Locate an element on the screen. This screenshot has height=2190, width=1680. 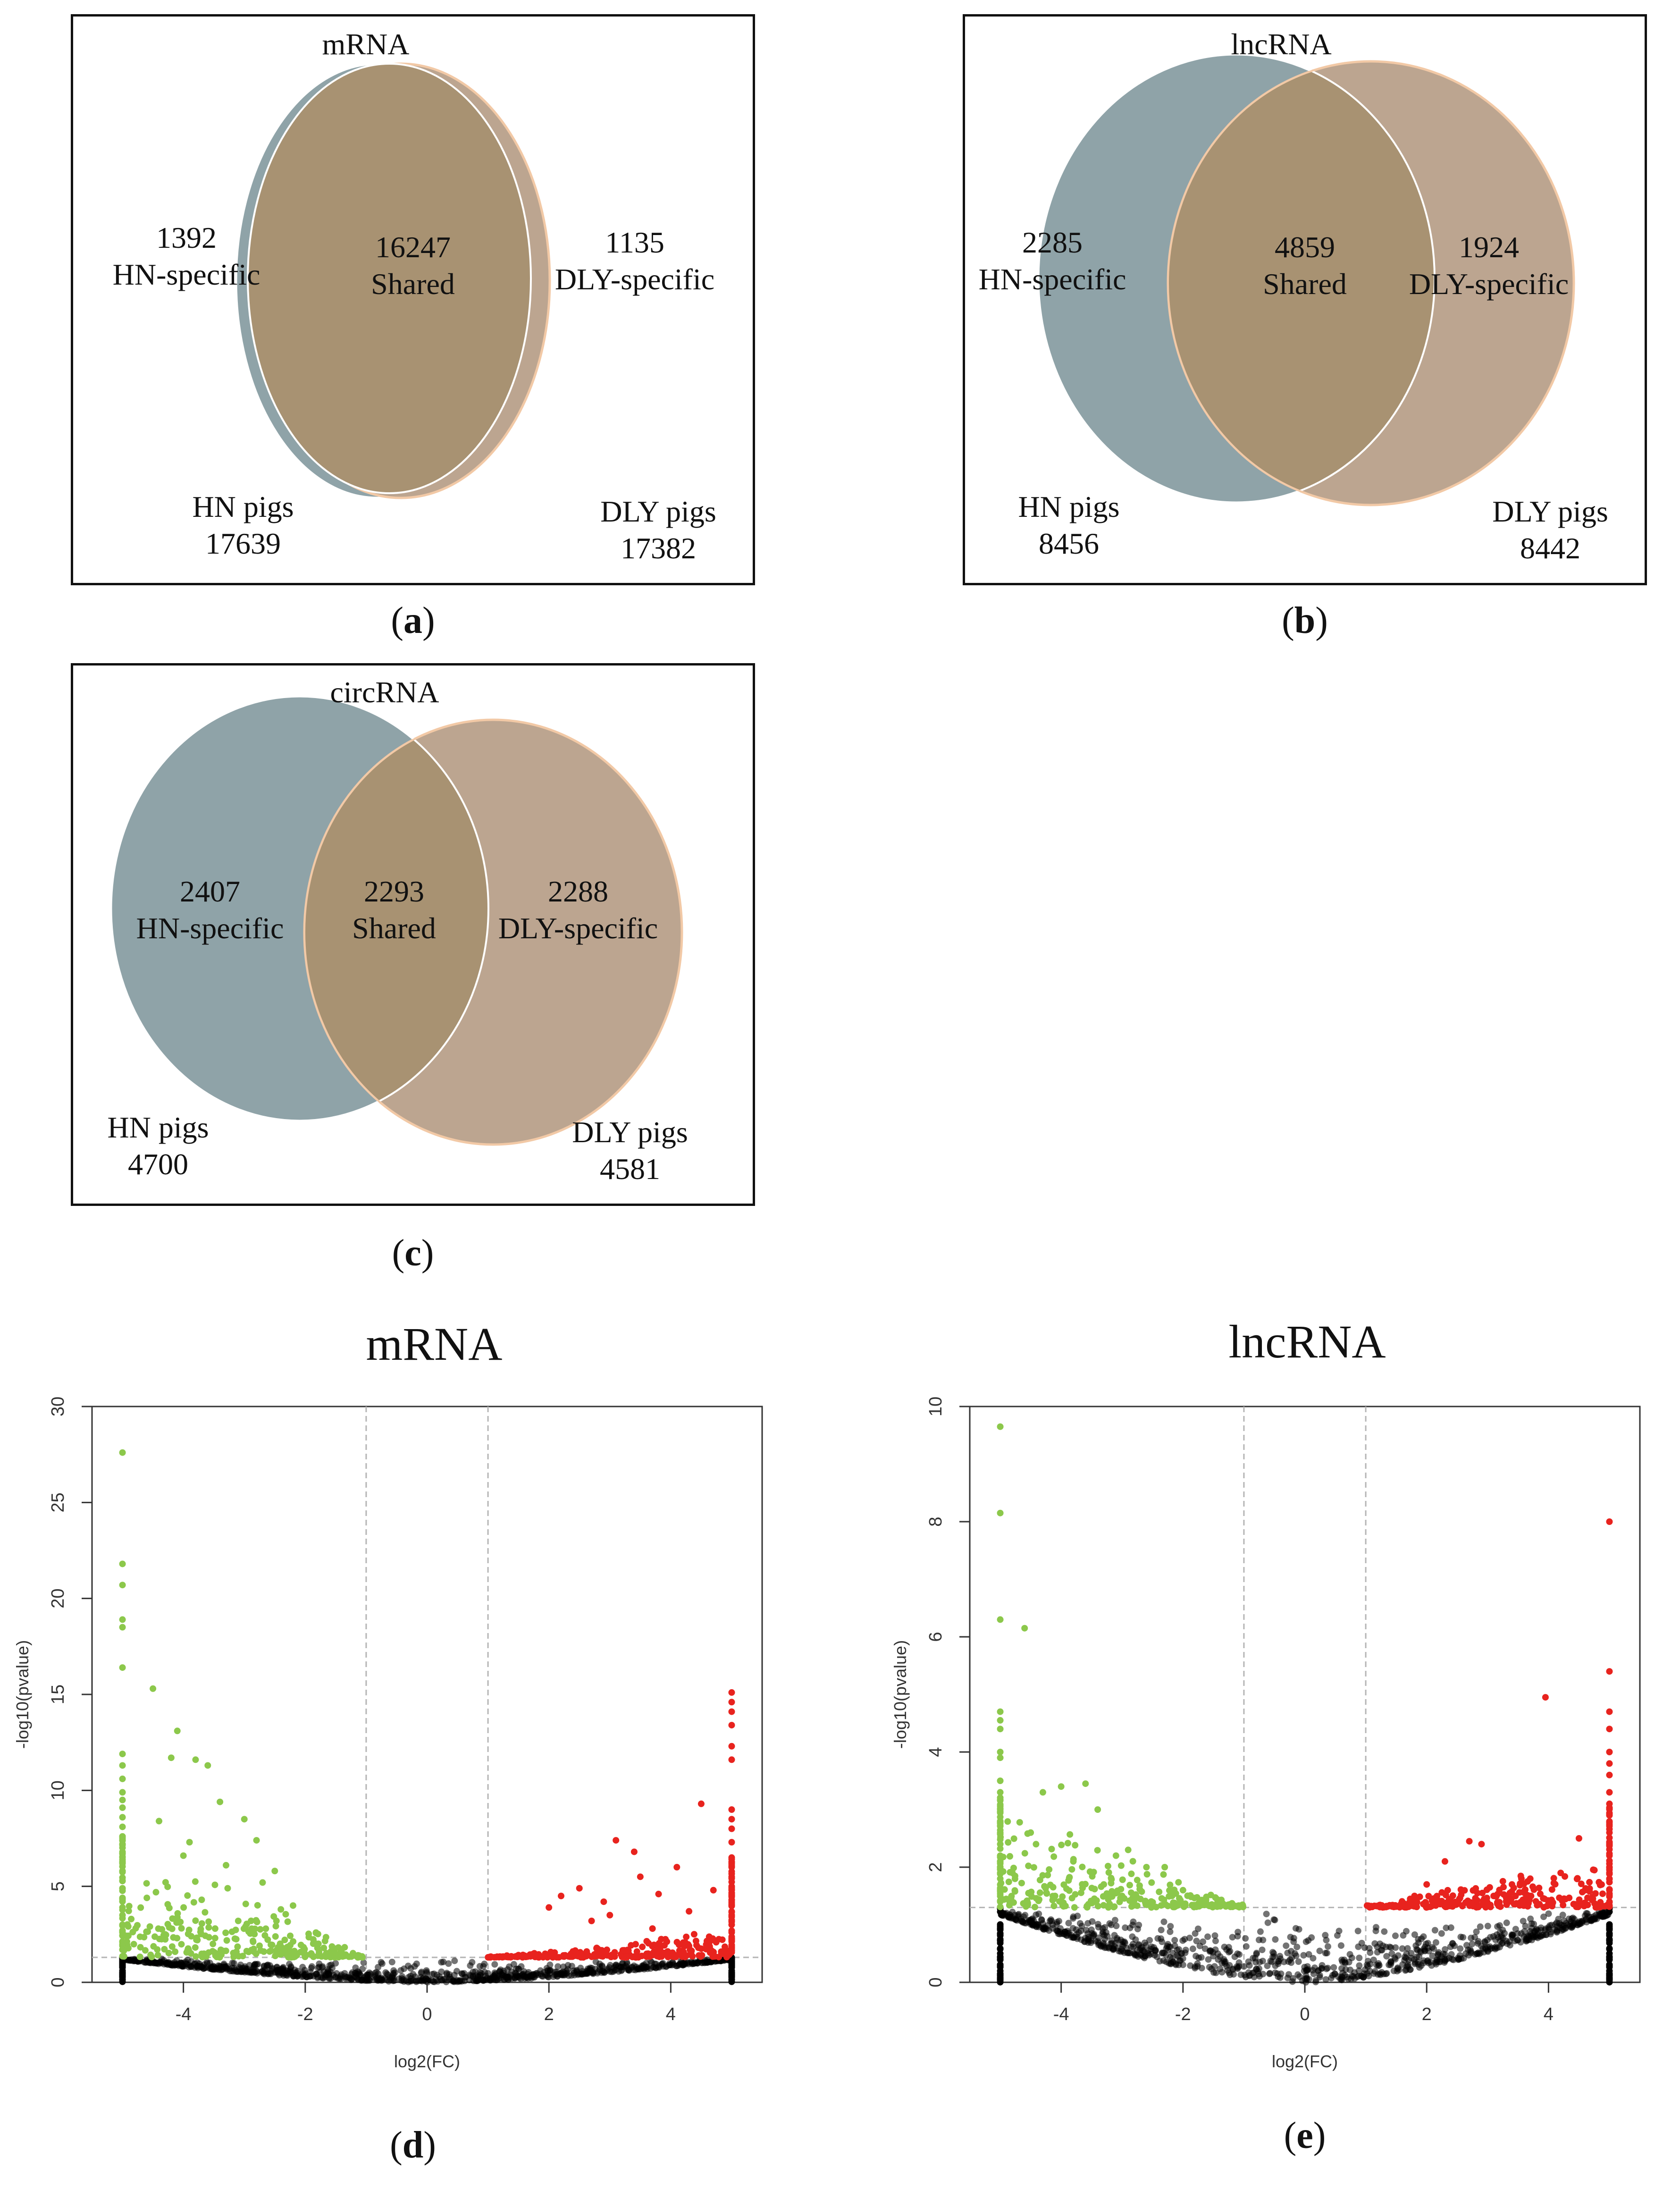
venn-c-hn-specific-label: HN-specific is located at coordinates (210, 928).